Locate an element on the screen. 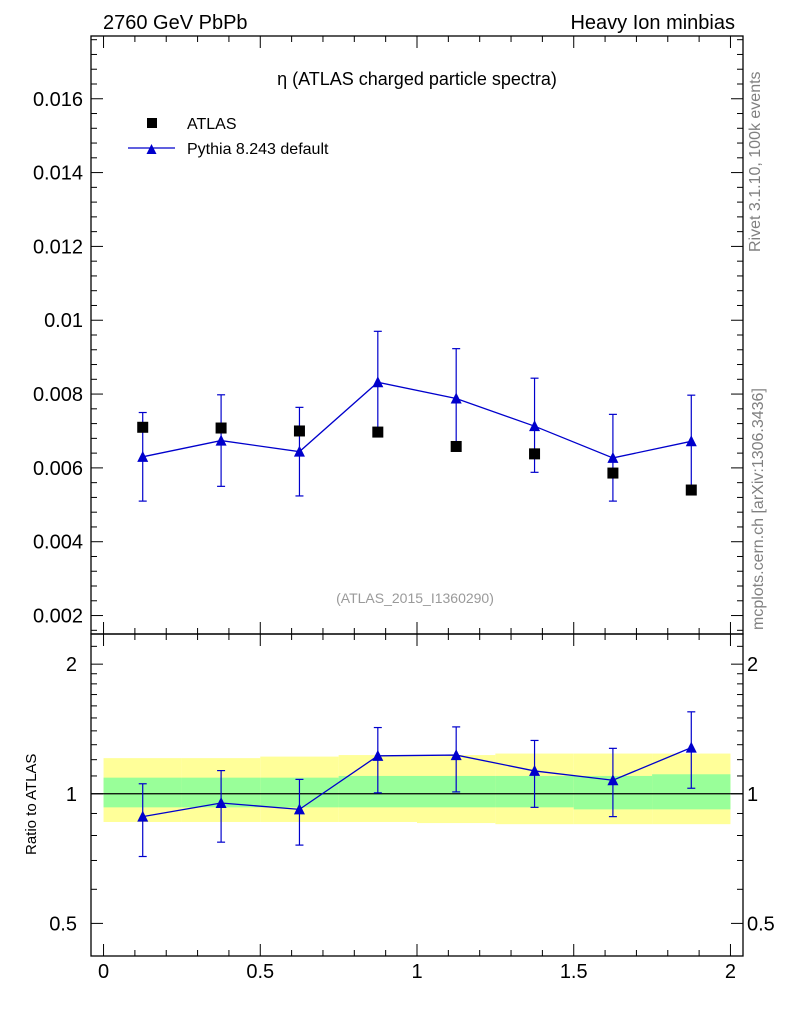  main-y-tick-label: 0.002 is located at coordinates (58, 617).